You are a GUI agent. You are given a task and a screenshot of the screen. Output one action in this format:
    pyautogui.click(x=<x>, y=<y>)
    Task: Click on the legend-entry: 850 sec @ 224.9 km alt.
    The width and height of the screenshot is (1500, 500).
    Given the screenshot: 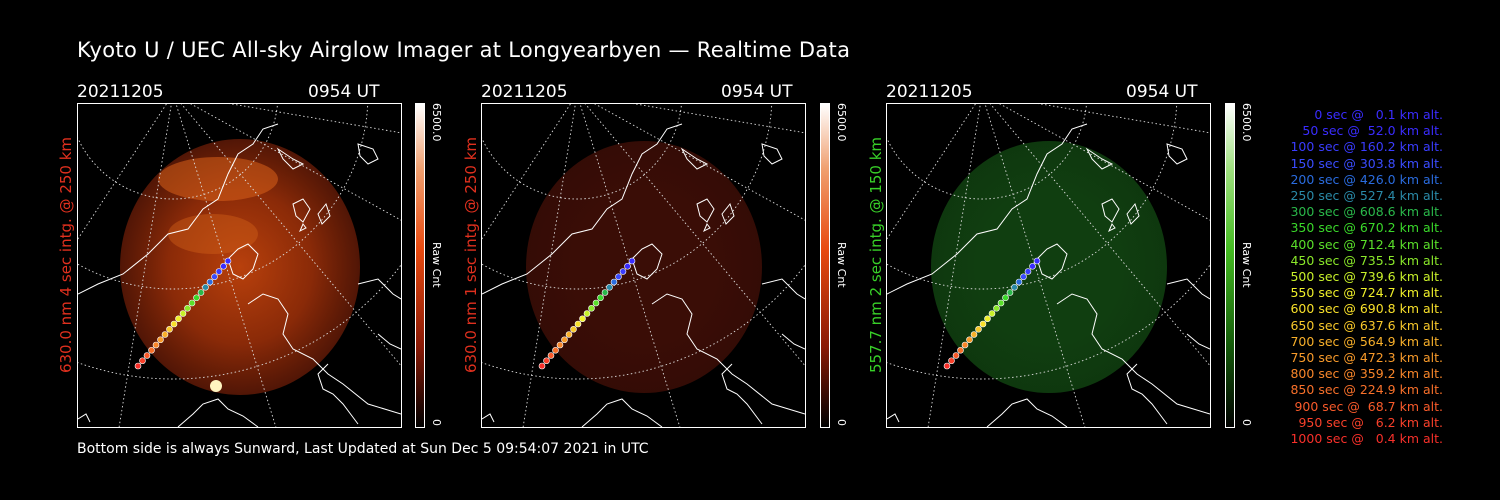 What is the action you would take?
    pyautogui.click(x=1366, y=390)
    